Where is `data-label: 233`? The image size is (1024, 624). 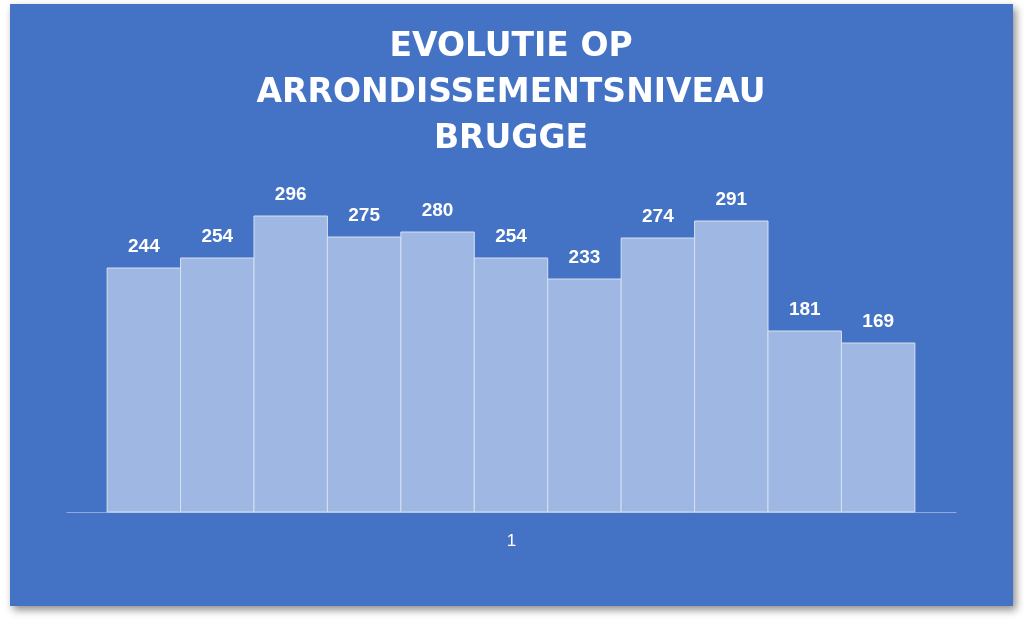
data-label: 233 is located at coordinates (584, 256).